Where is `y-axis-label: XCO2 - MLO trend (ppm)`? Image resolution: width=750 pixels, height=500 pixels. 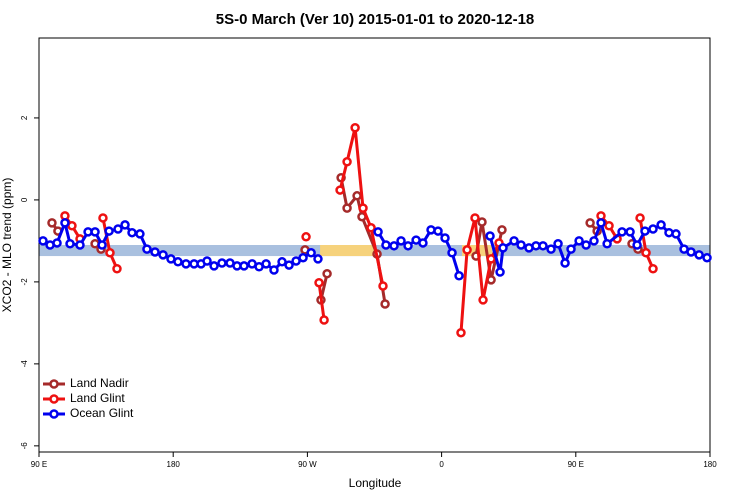 y-axis-label: XCO2 - MLO trend (ppm) is located at coordinates (7, 245).